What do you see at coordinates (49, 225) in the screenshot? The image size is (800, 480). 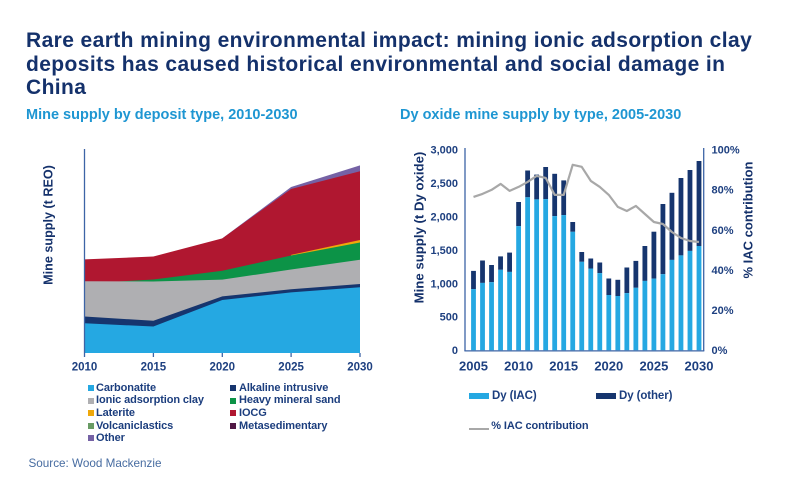 I see `svg-text: Mine supply (t REO)` at bounding box center [49, 225].